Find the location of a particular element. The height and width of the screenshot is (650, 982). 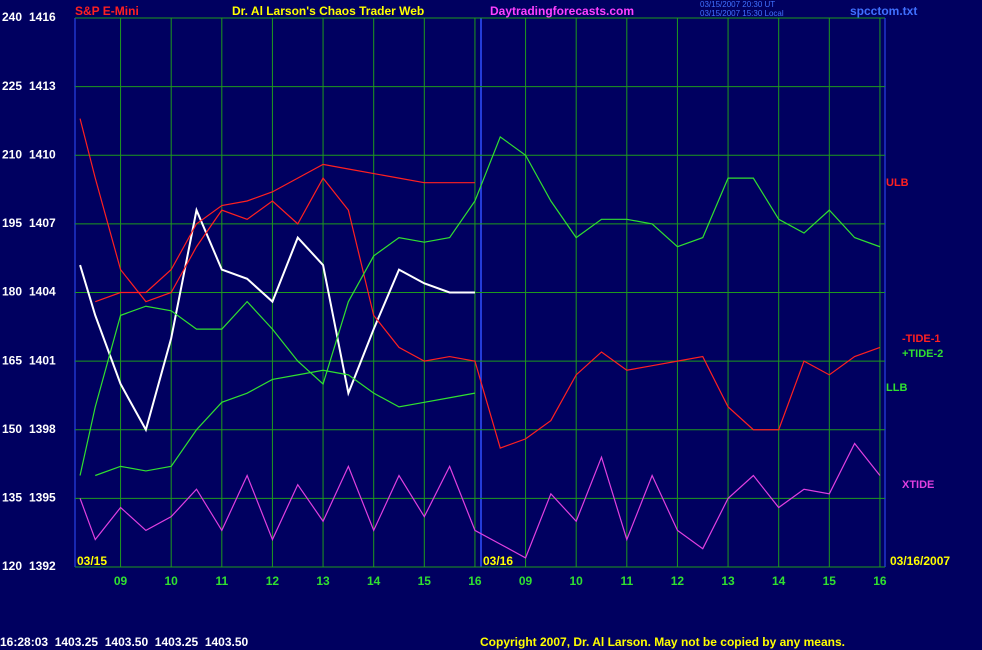

legend-label: ULB is located at coordinates (897, 183).